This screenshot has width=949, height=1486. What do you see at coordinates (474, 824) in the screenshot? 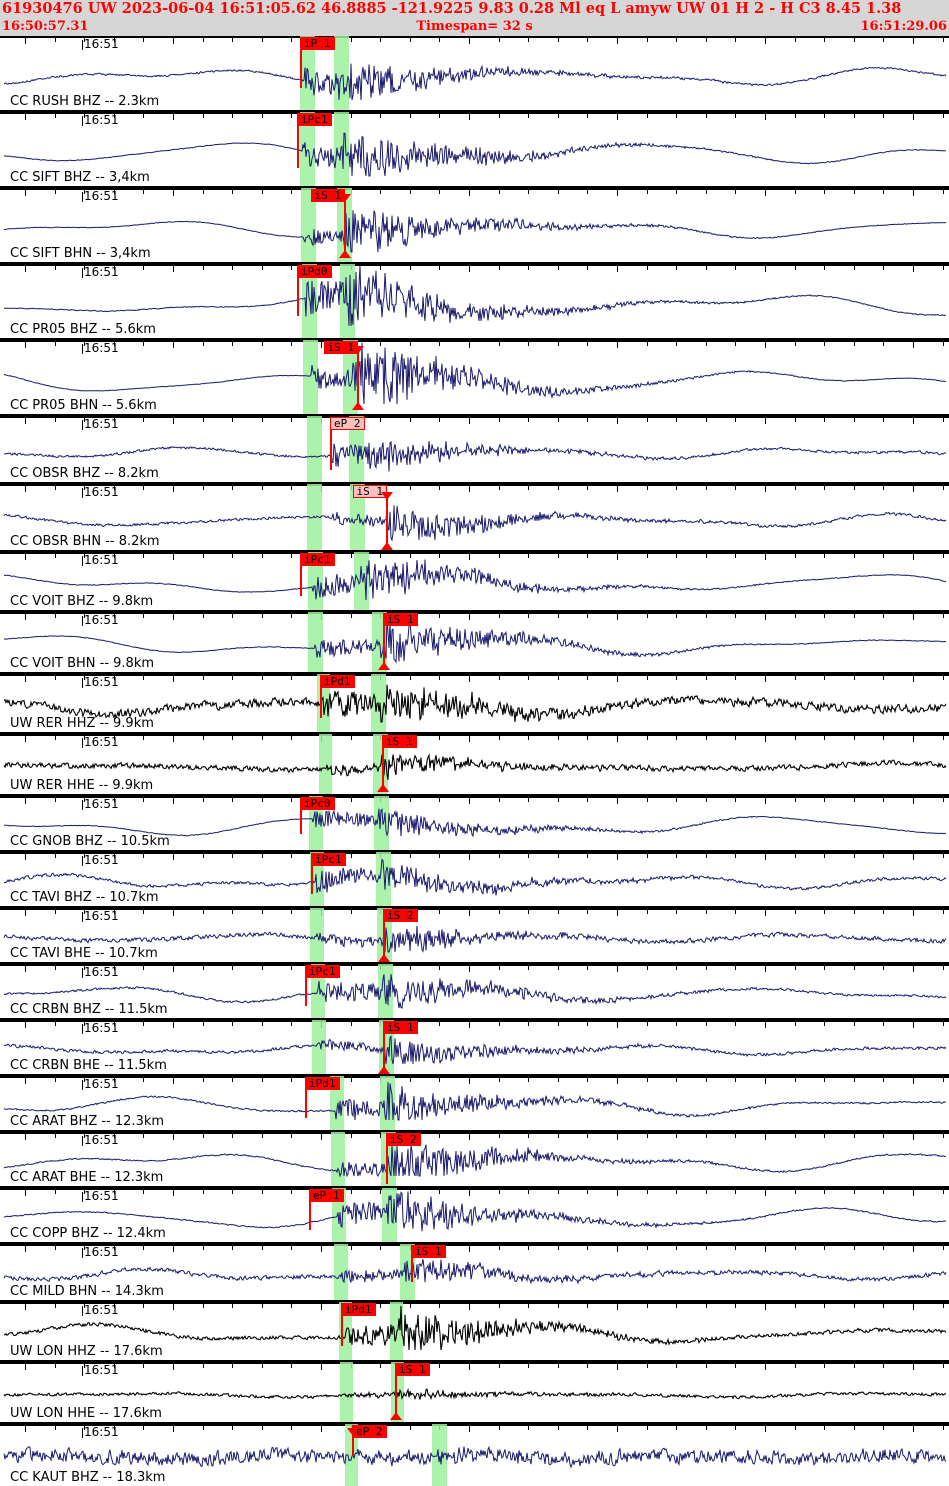
I see `trace-row: 16:51 iPc0 CC GNOB BHZ -- 10.5km` at bounding box center [474, 824].